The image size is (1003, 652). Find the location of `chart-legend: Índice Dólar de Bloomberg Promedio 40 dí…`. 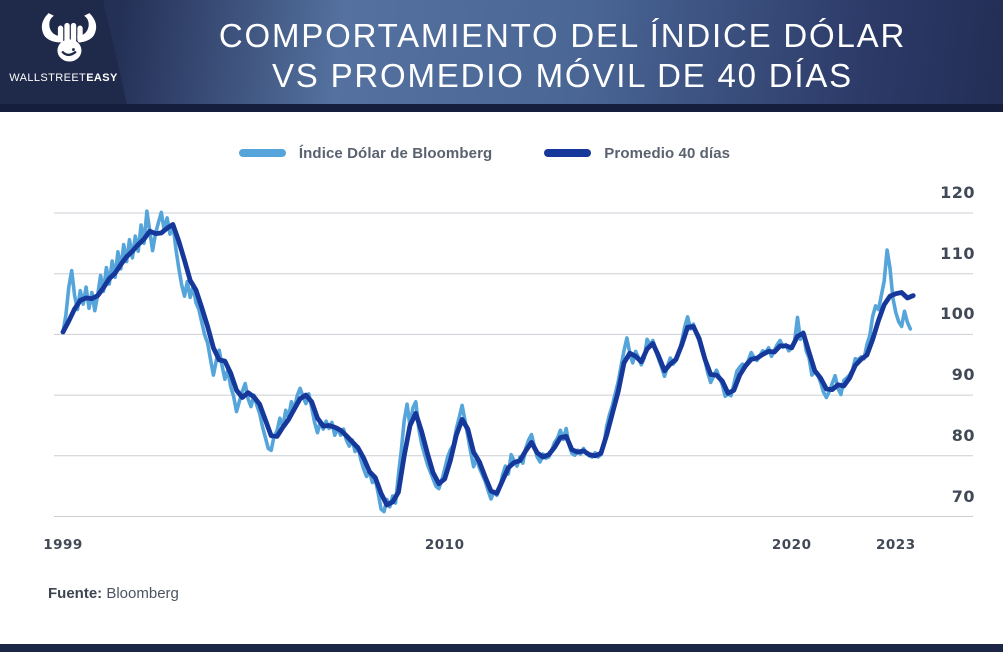

chart-legend: Índice Dólar de Bloomberg Promedio 40 dí… is located at coordinates (484, 153).